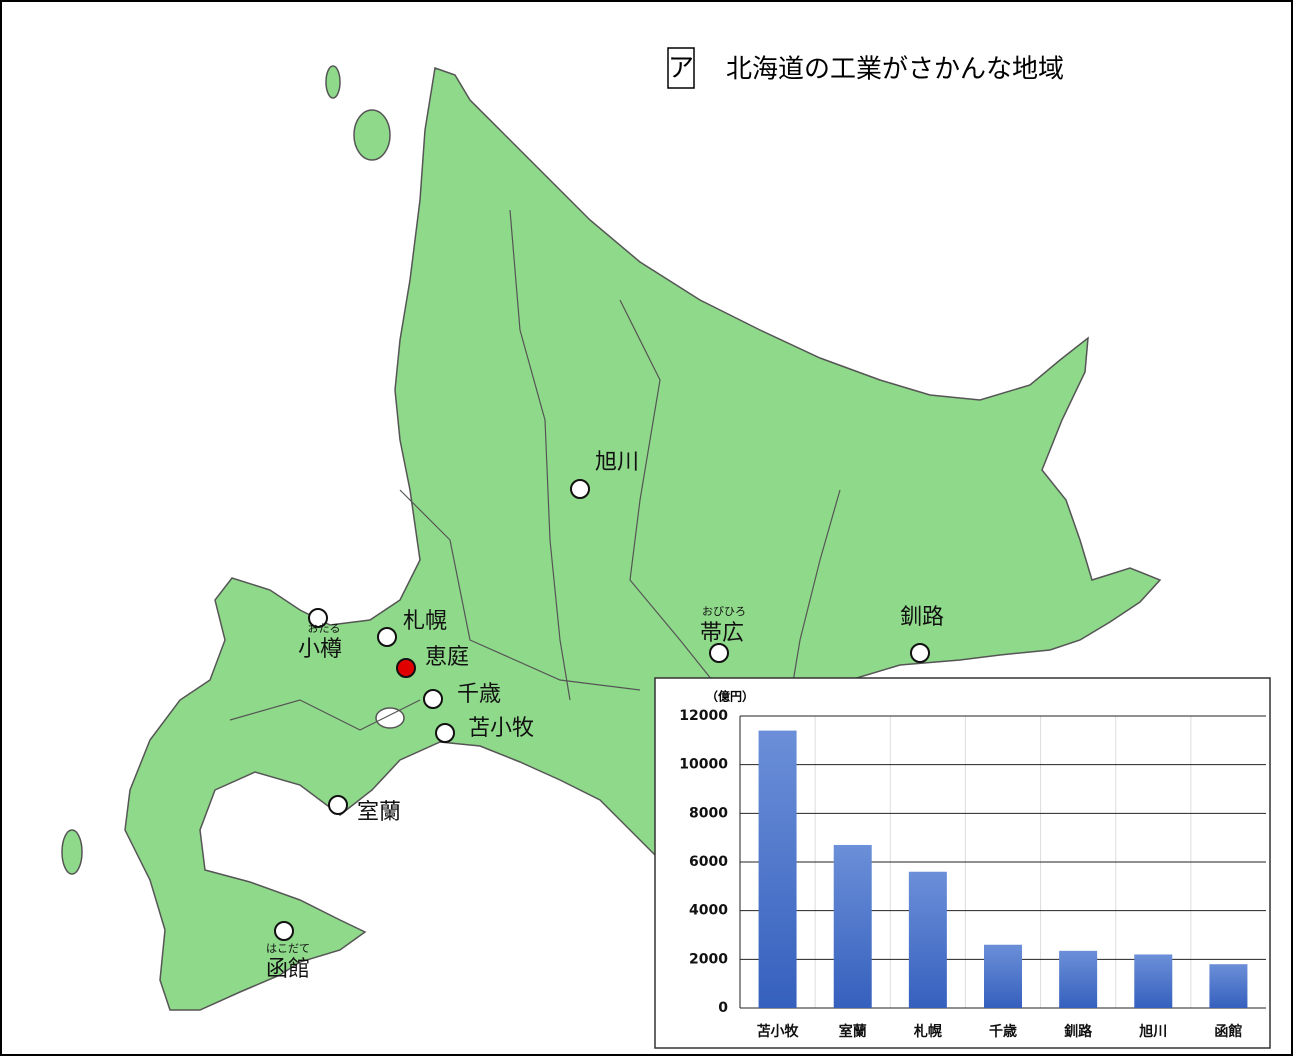 The height and width of the screenshot is (1056, 1293). What do you see at coordinates (1078, 1031) in the screenshot?
I see `x-tick-label: 釧路` at bounding box center [1078, 1031].